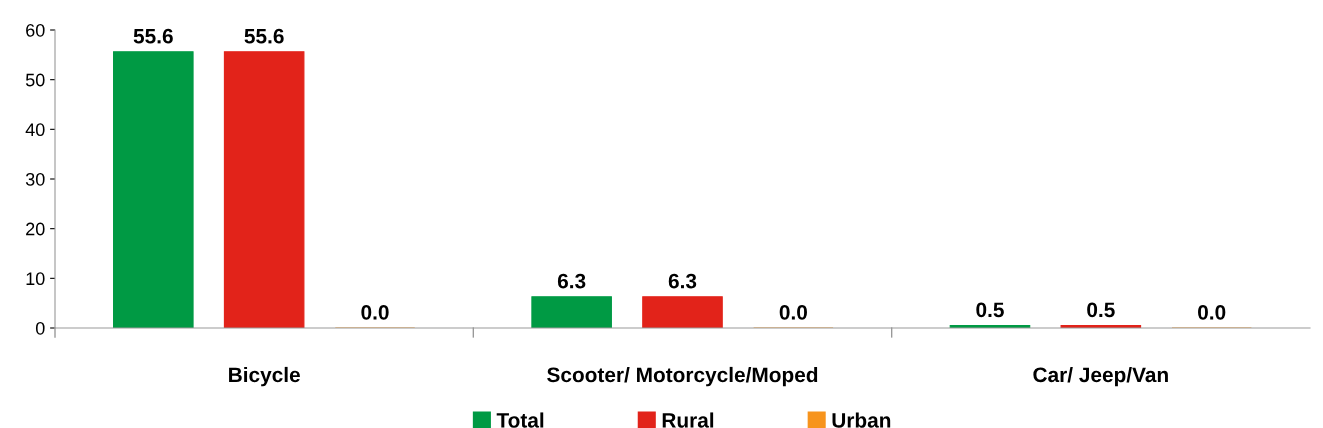 Image resolution: width=1323 pixels, height=428 pixels. I want to click on legend-label: Urban, so click(861, 420).